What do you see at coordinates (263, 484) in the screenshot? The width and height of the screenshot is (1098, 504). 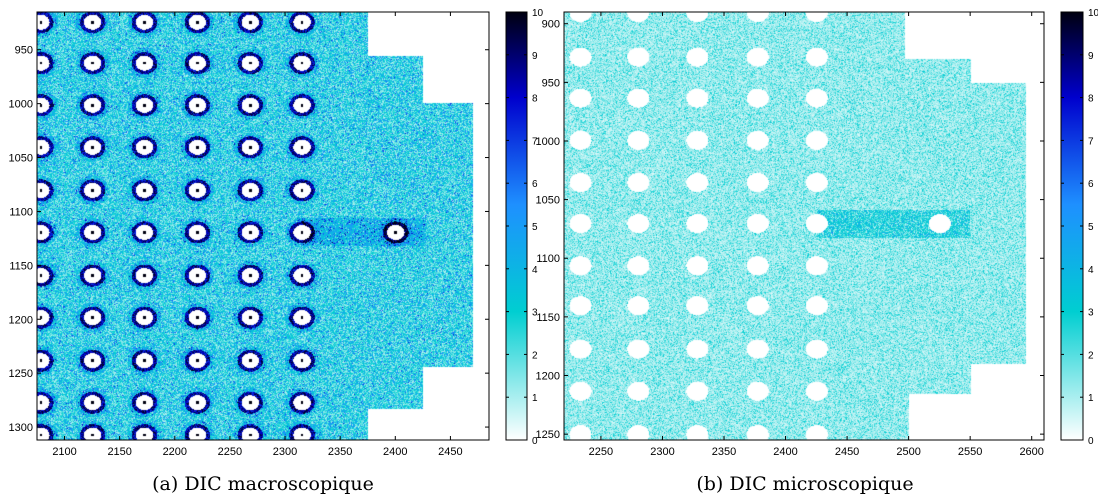 I see `caption-a: (a) DIC macroscopique` at bounding box center [263, 484].